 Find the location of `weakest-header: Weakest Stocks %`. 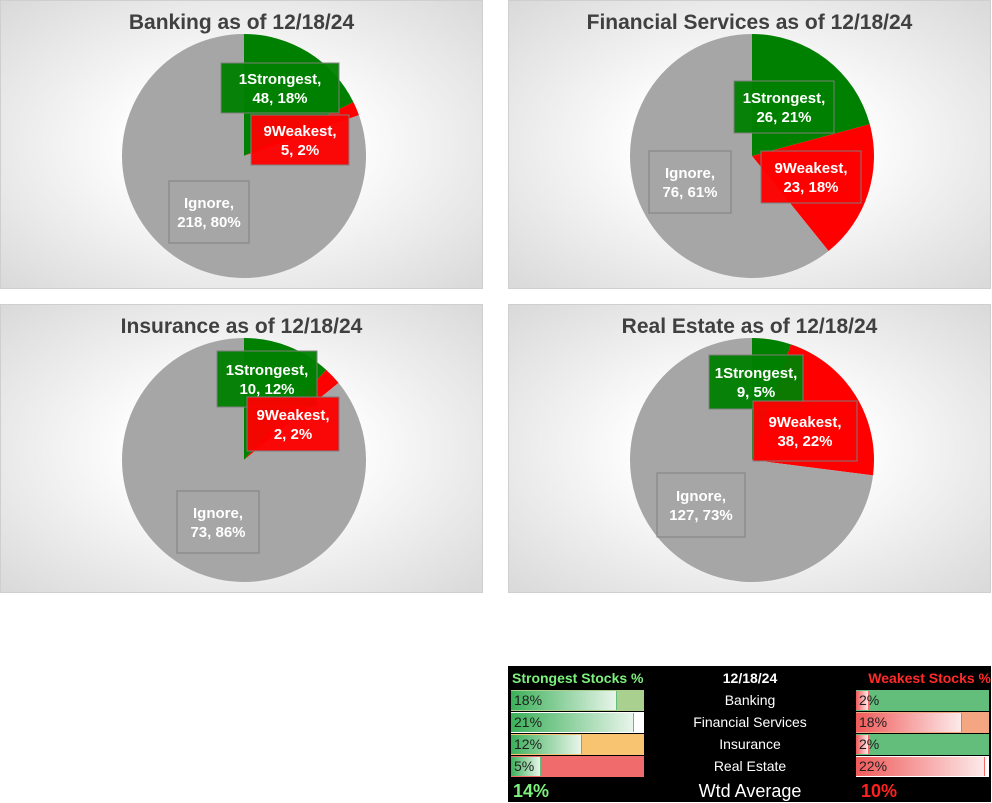

weakest-header: Weakest Stocks % is located at coordinates (929, 678).